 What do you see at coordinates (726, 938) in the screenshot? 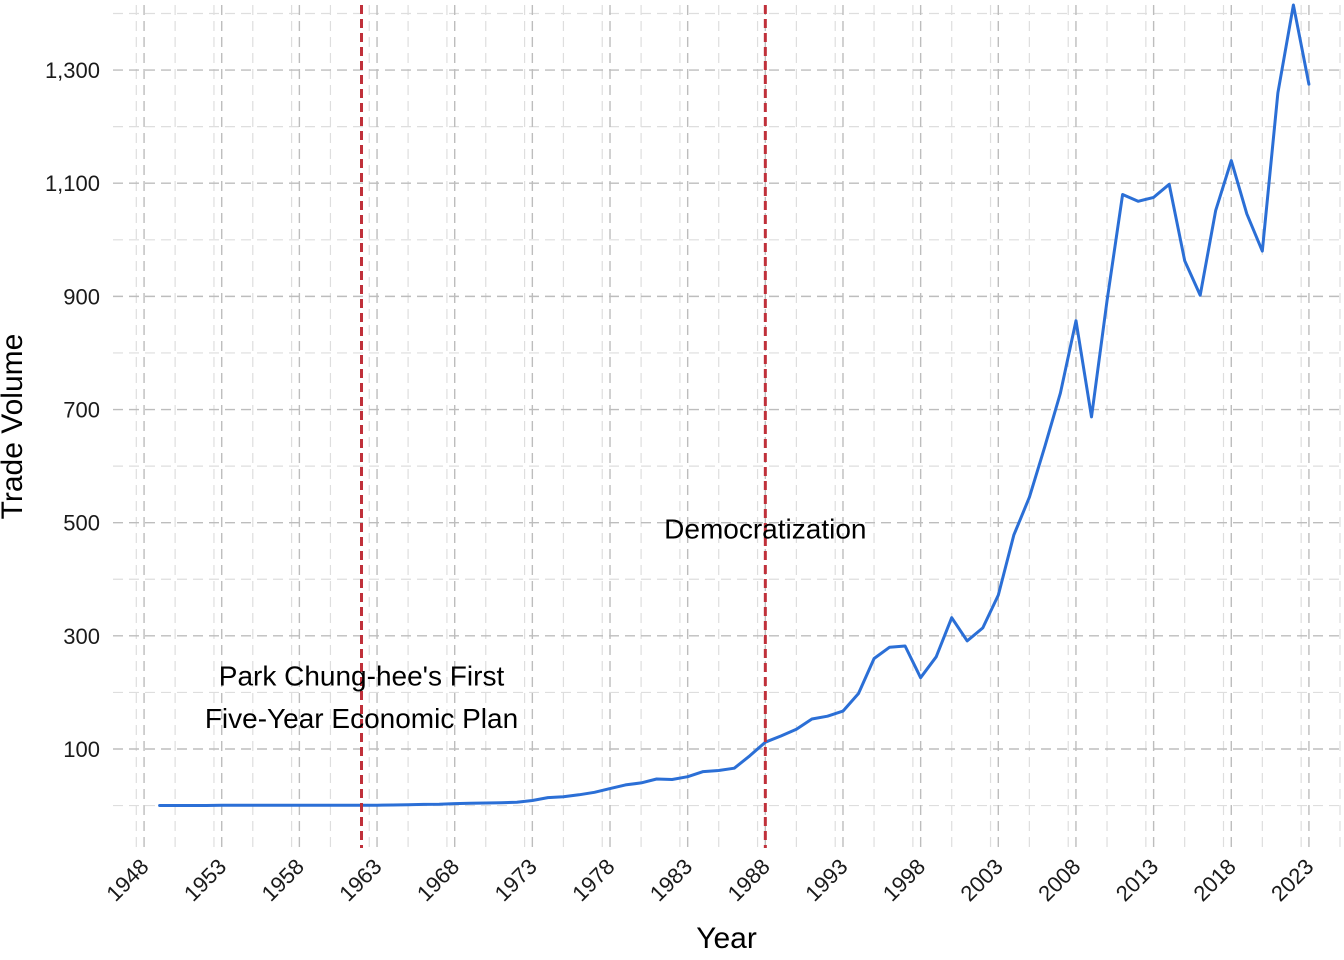
I see `x-axis-title: Year` at bounding box center [726, 938].